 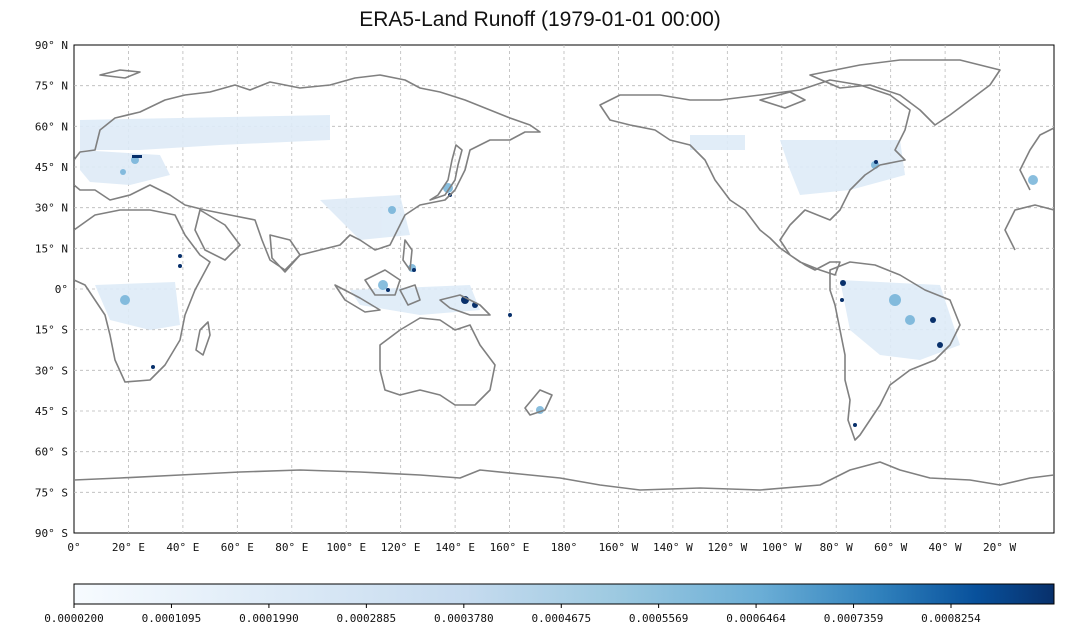 What do you see at coordinates (945, 547) in the screenshot?
I see `lon-label: 40° W` at bounding box center [945, 547].